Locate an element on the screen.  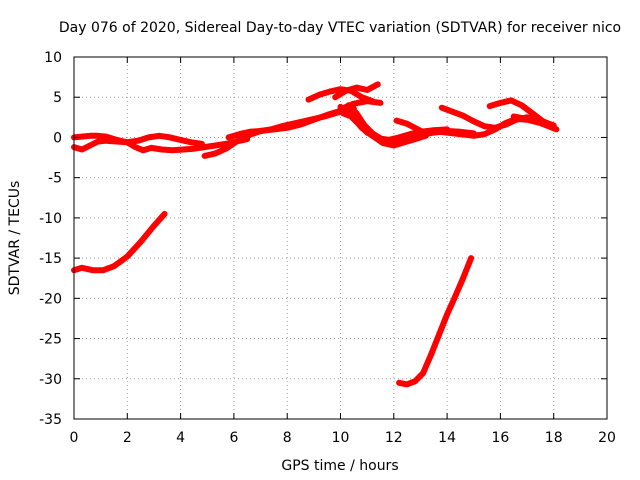
series-line-s13 is located at coordinates (383, 126).